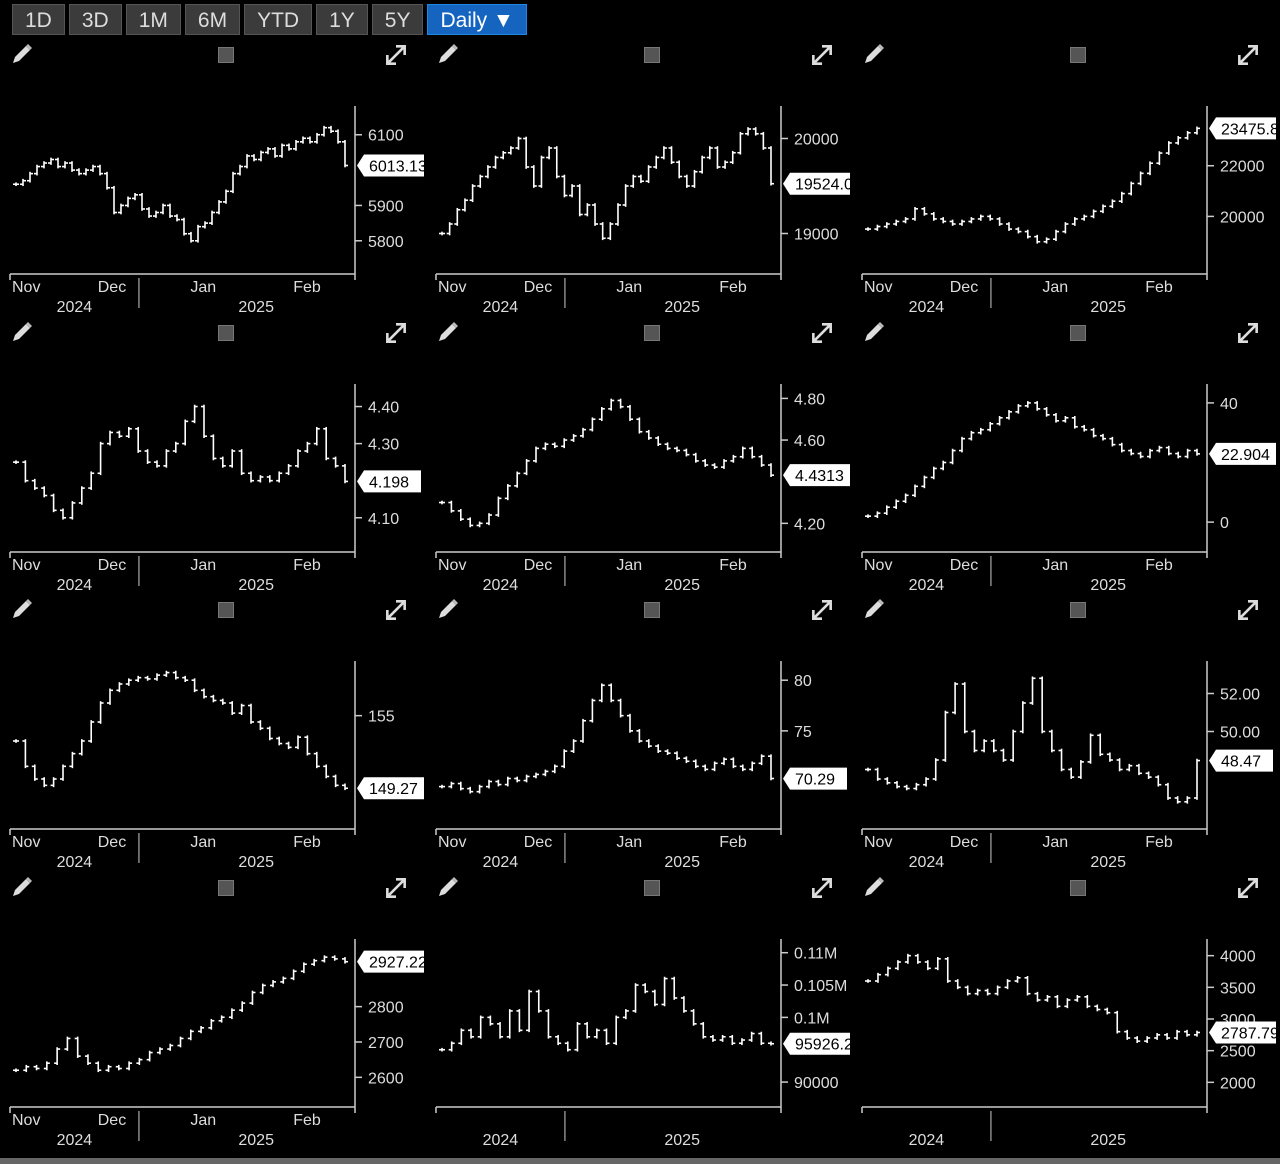  I want to click on x-month-label: Nov, so click(26, 1120).